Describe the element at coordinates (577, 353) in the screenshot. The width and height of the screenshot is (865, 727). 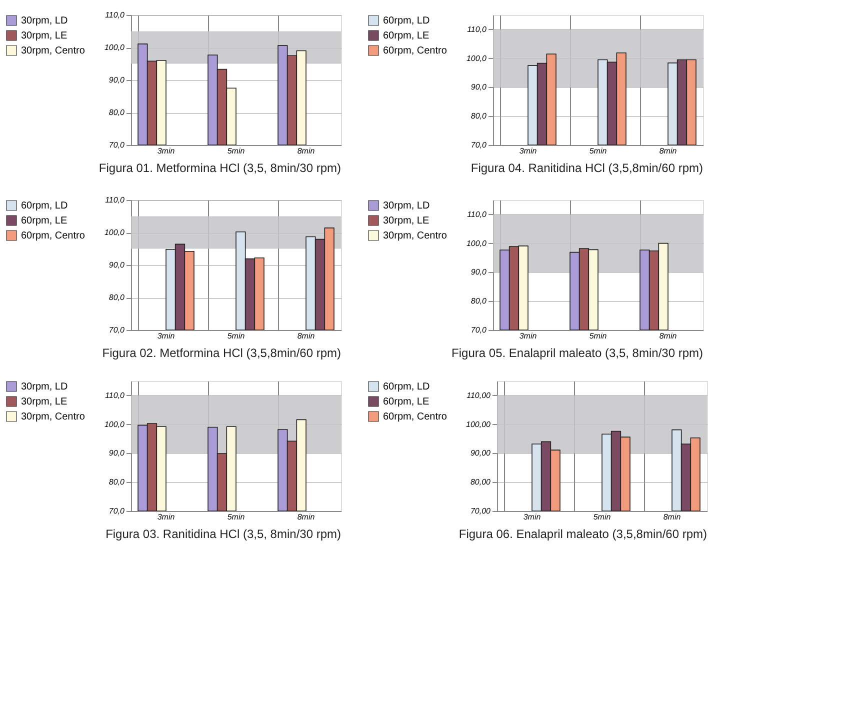
I see `text: Figura 05. Enalapril maleato (3,5, 8min/30 rpm)` at that location.